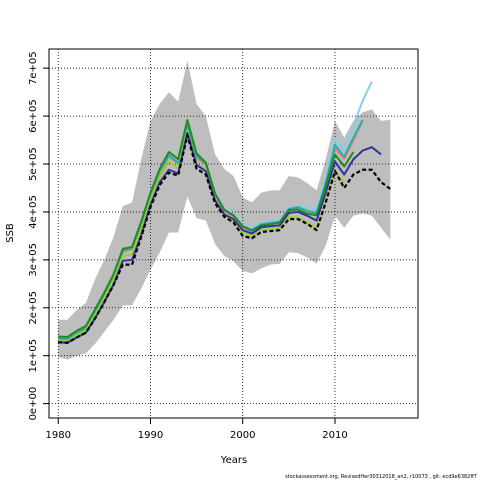 The width and height of the screenshot is (480, 480). I want to click on y-axis-title: SSB, so click(10, 233).